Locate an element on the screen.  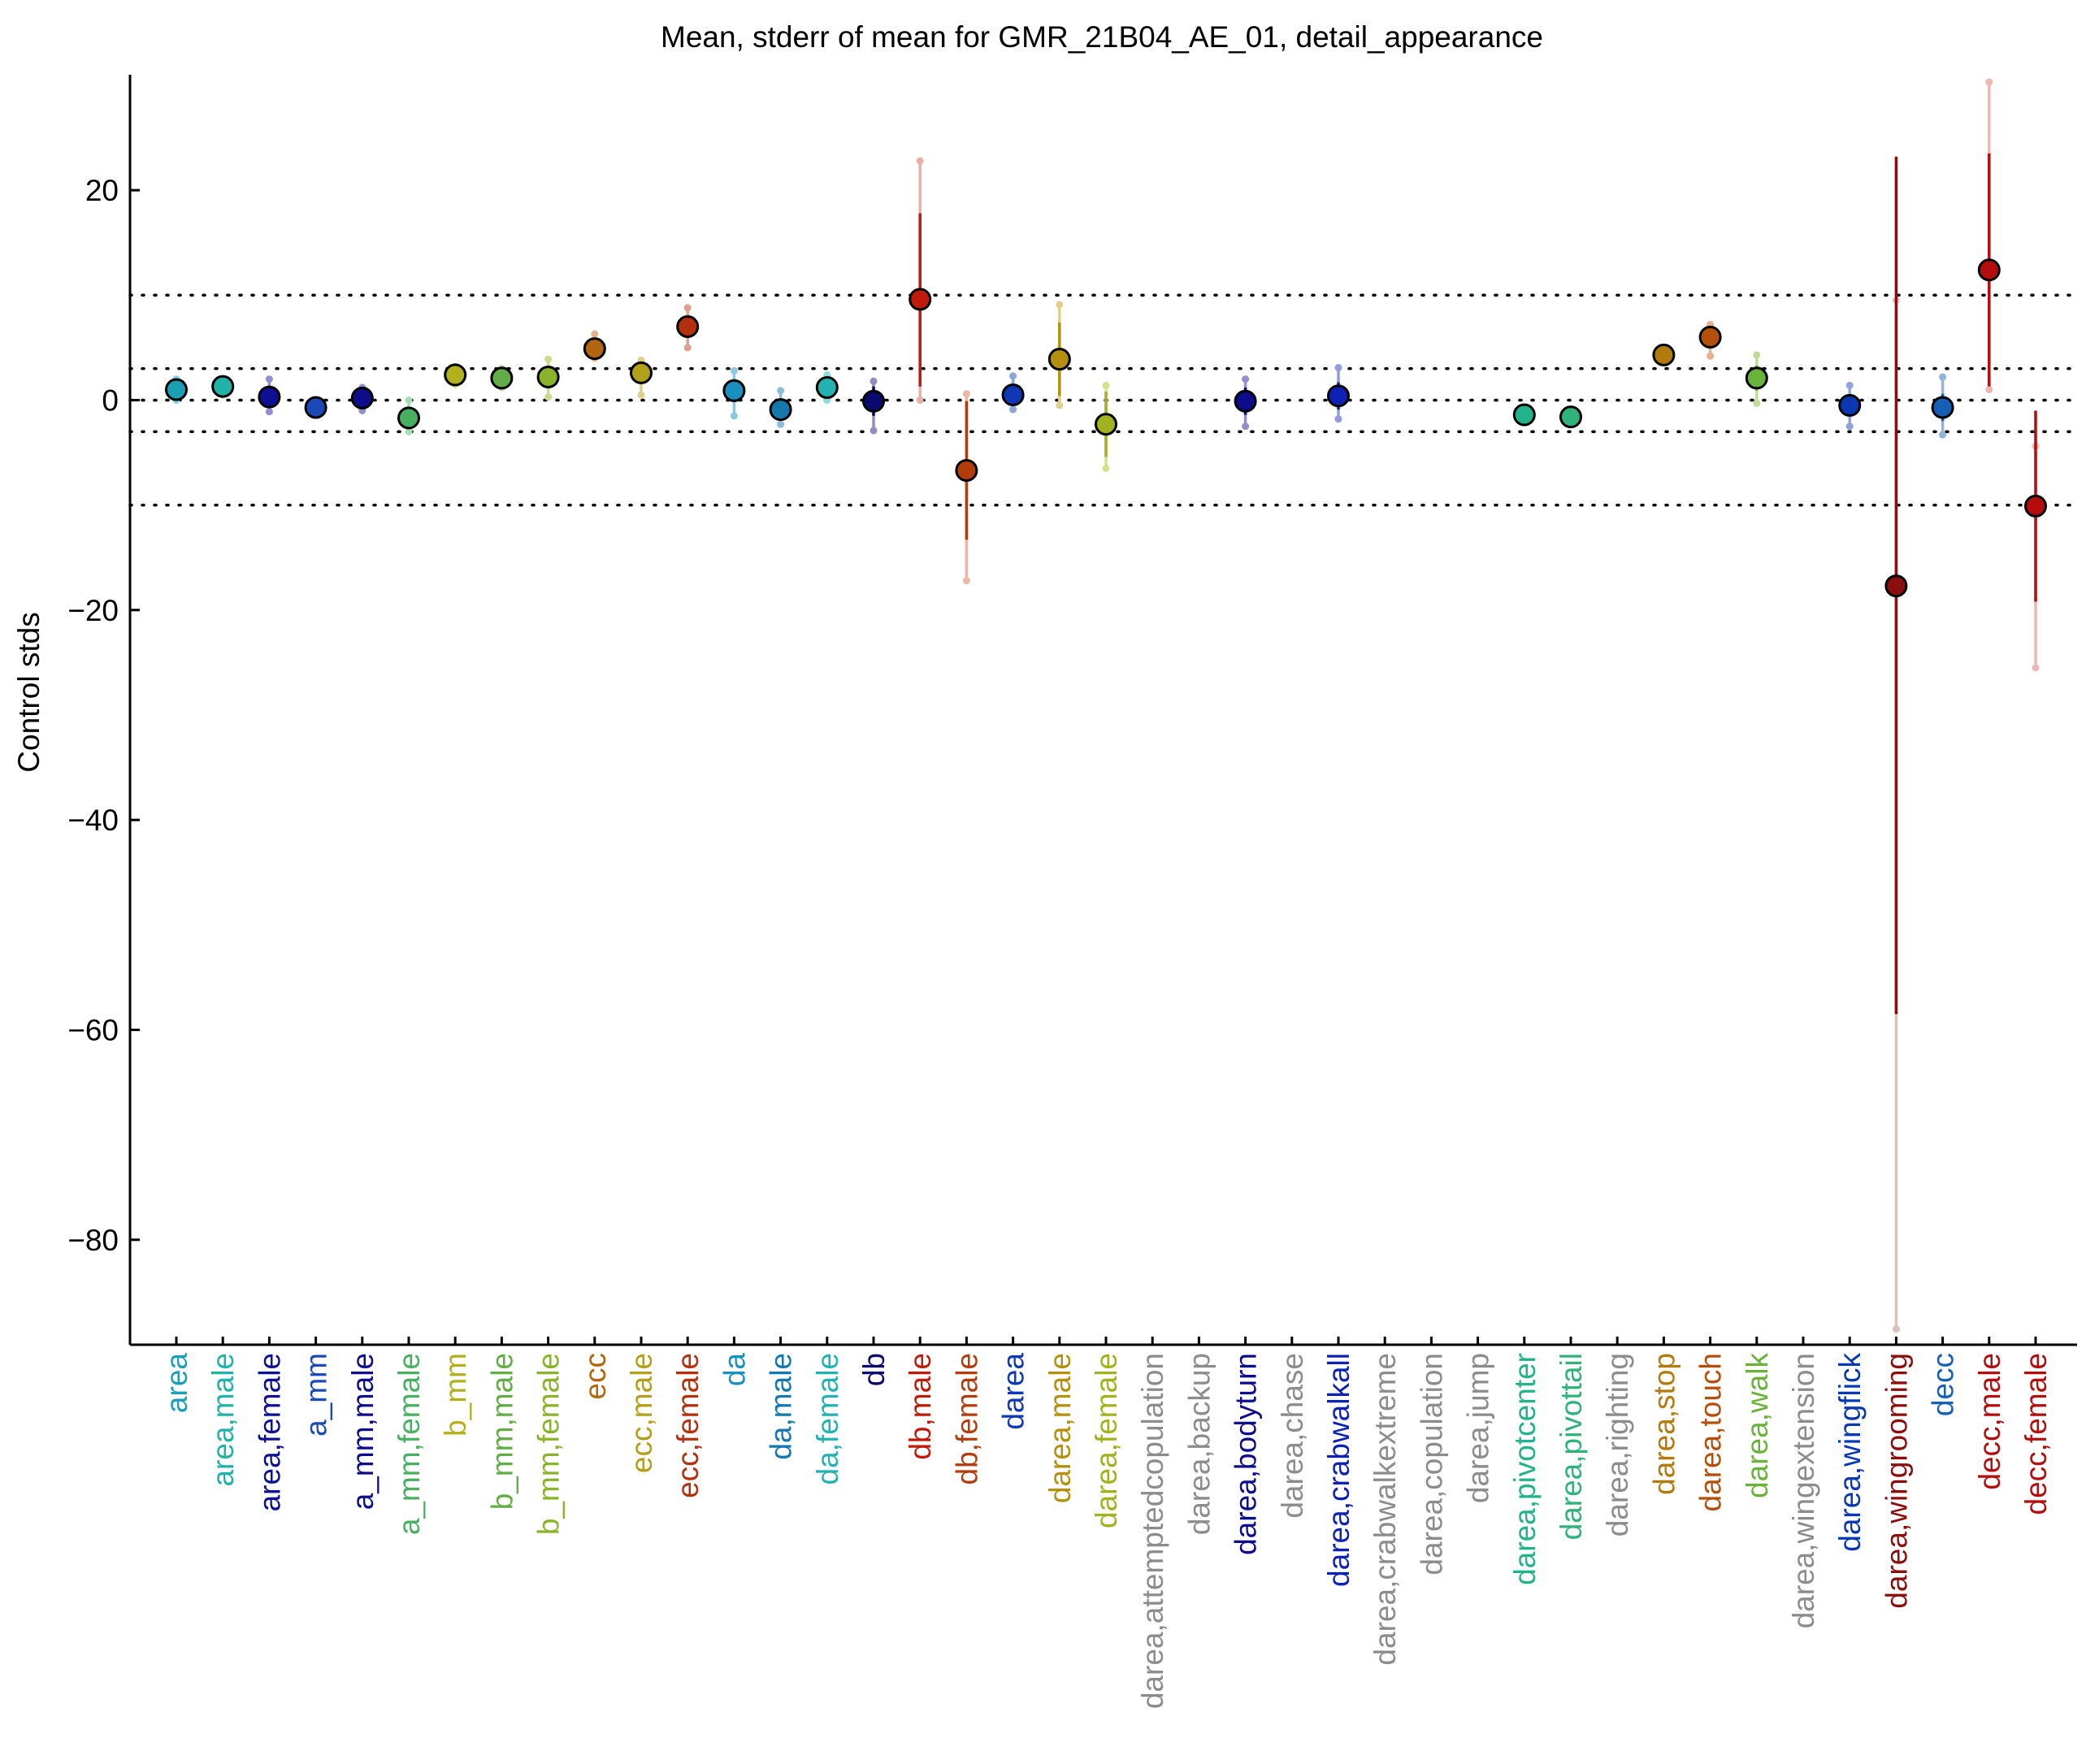
x-tick-label: decc is located at coordinates (1943, 1384).